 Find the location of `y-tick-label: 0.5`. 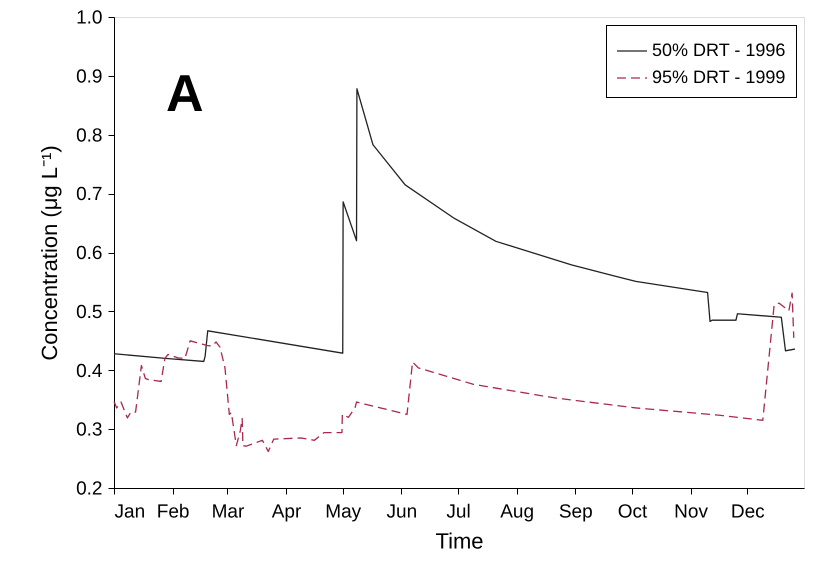

y-tick-label: 0.5 is located at coordinates (89, 312).